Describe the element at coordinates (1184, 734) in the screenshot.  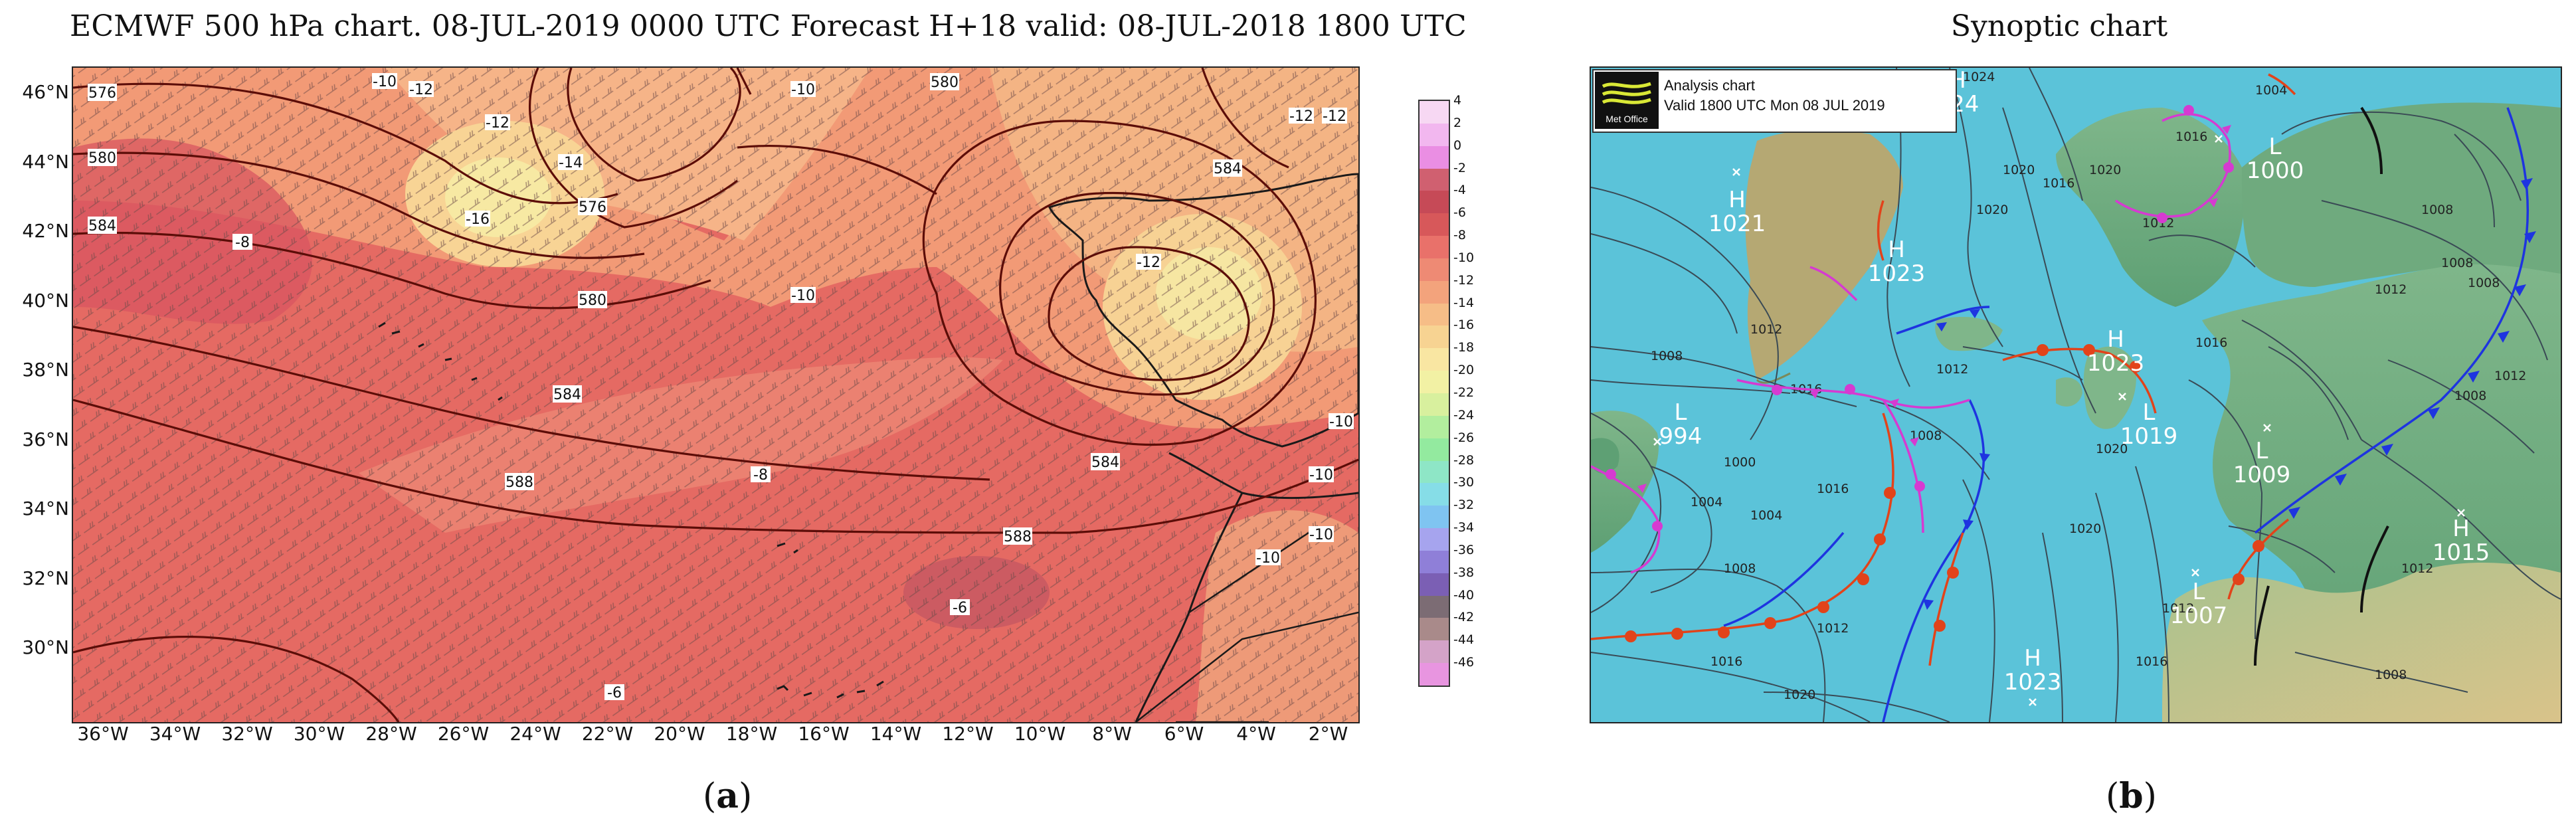
I see `longitude-label: 6°W` at that location.